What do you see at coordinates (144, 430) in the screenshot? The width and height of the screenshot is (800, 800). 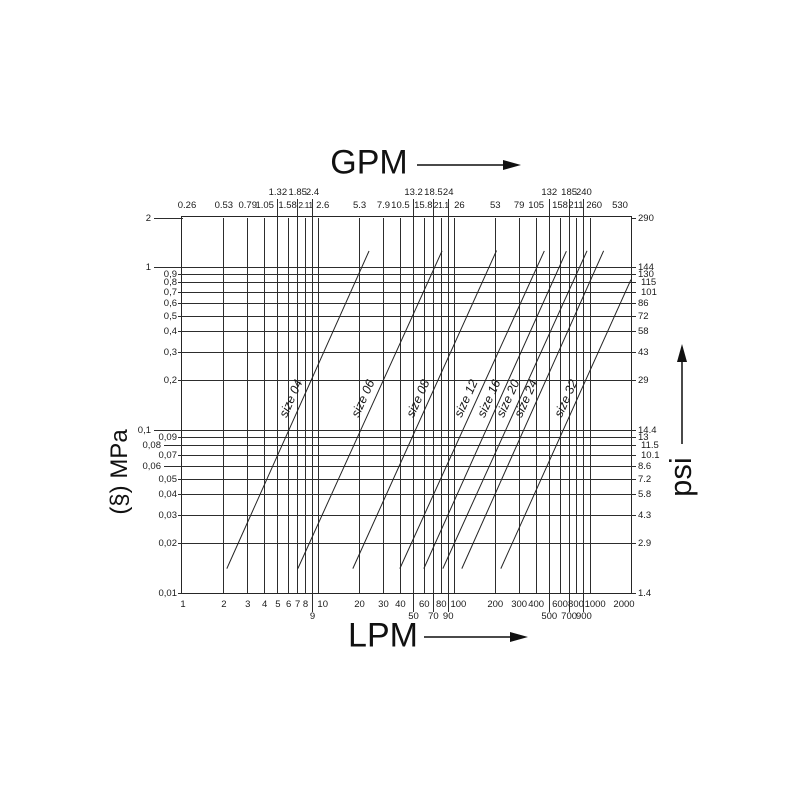 I see `mpa-tick-label: 0,1` at bounding box center [144, 430].